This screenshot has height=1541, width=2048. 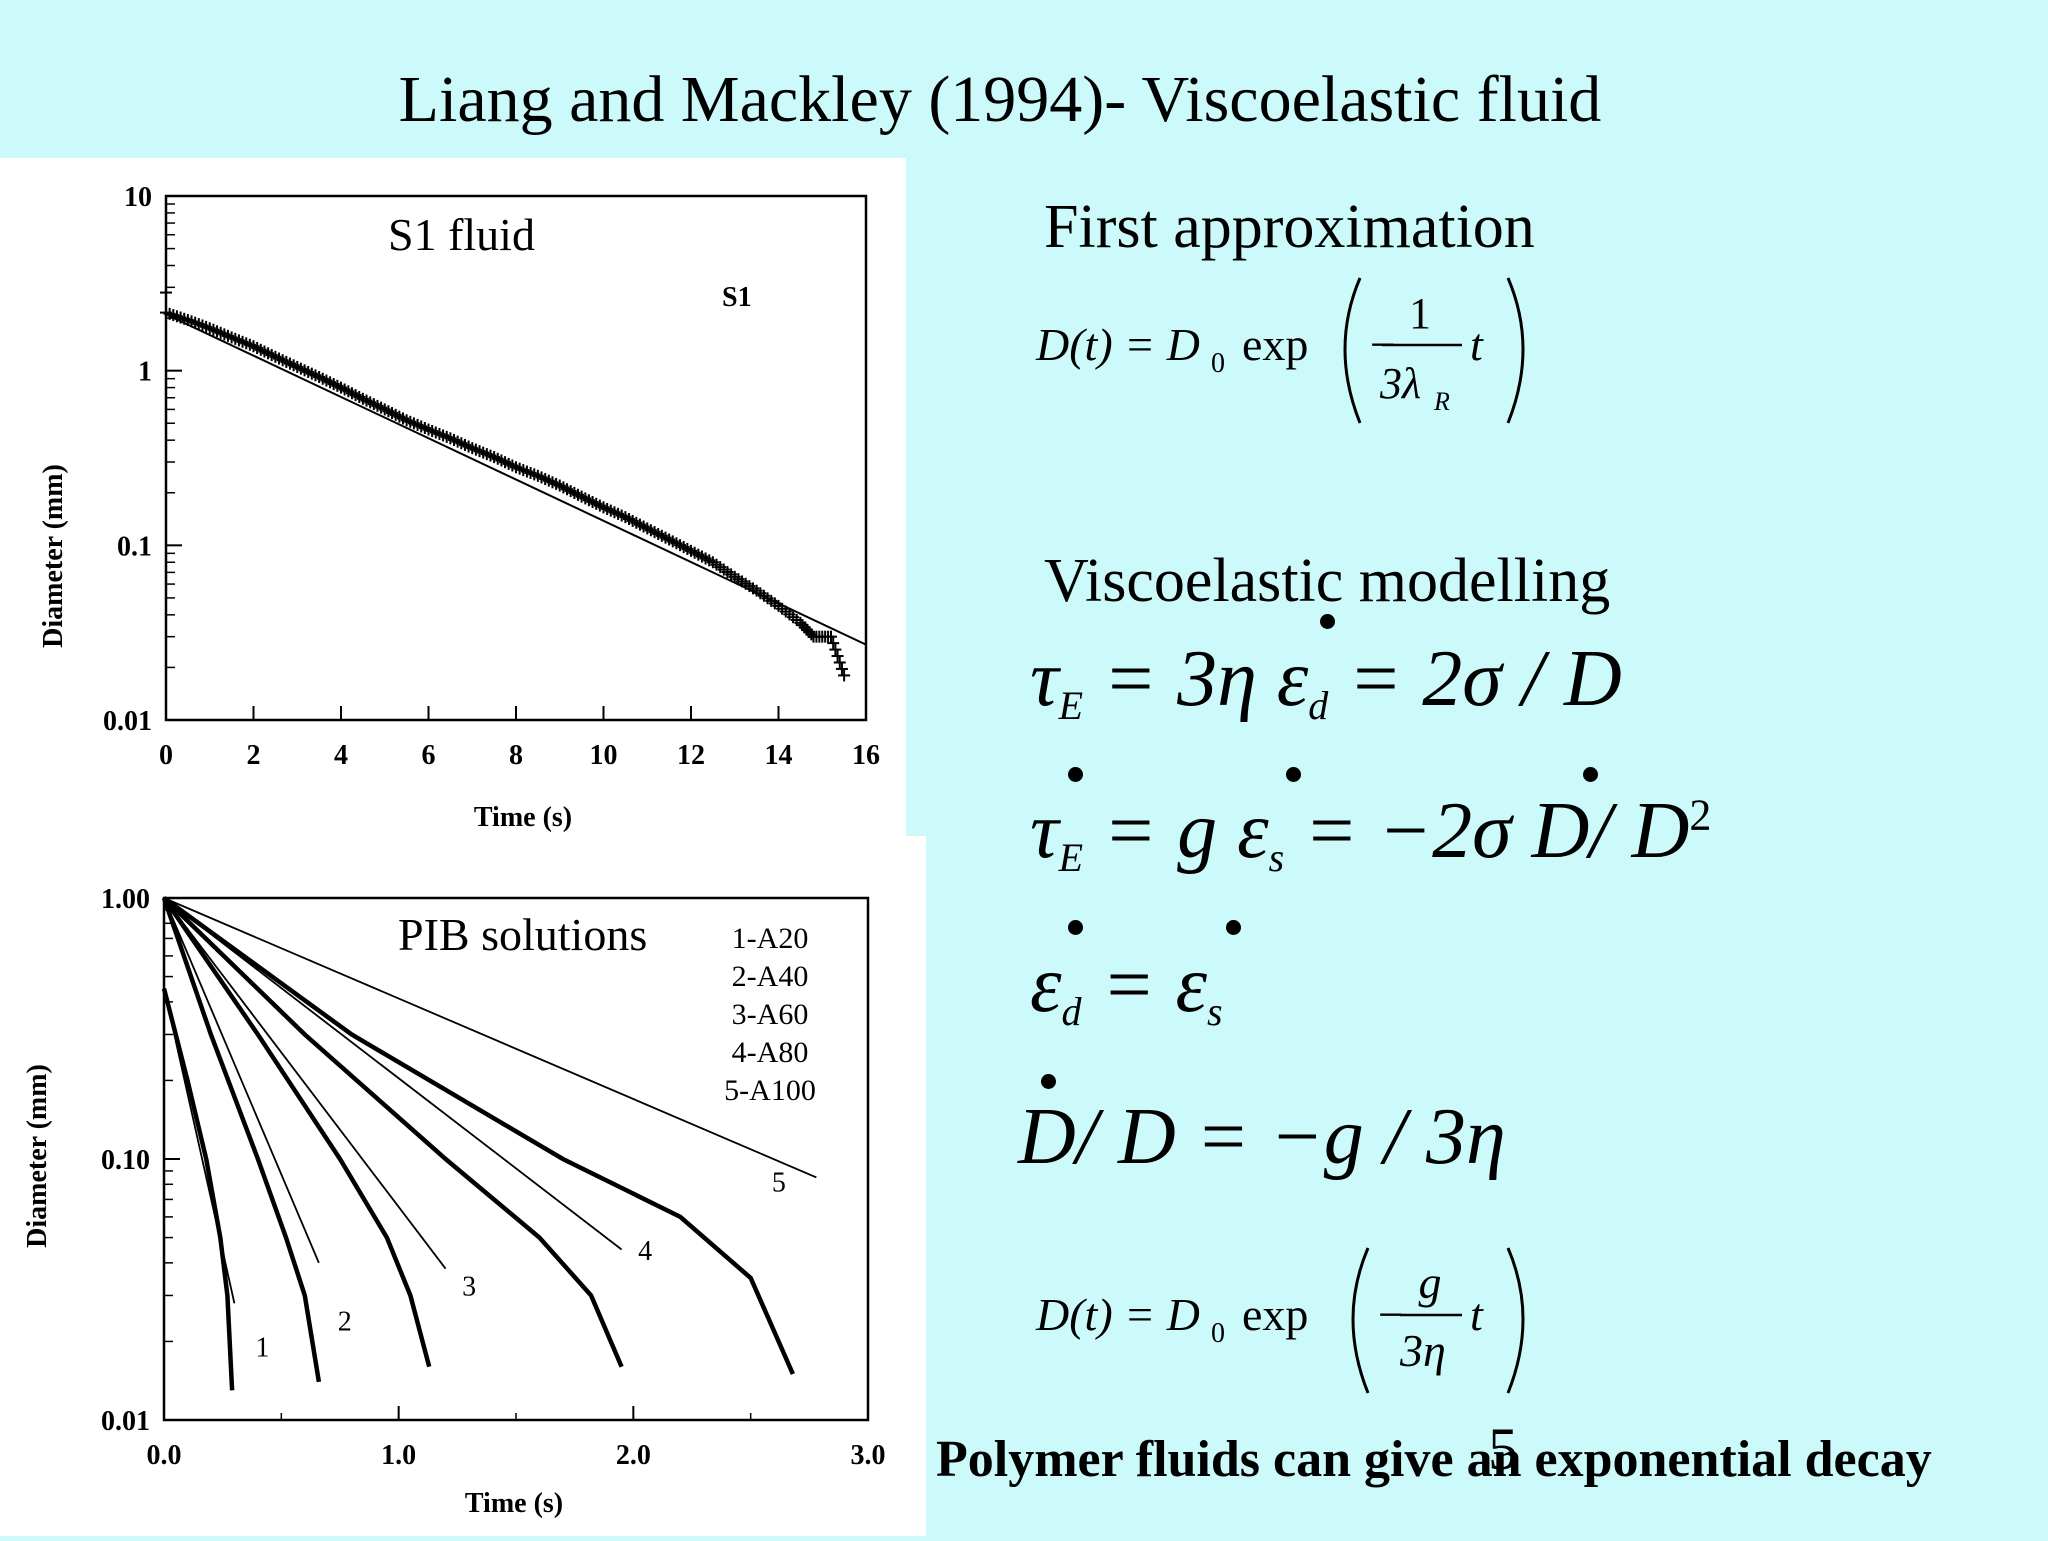 What do you see at coordinates (125, 899) in the screenshot?
I see `y-tick-label: 1.00` at bounding box center [125, 899].